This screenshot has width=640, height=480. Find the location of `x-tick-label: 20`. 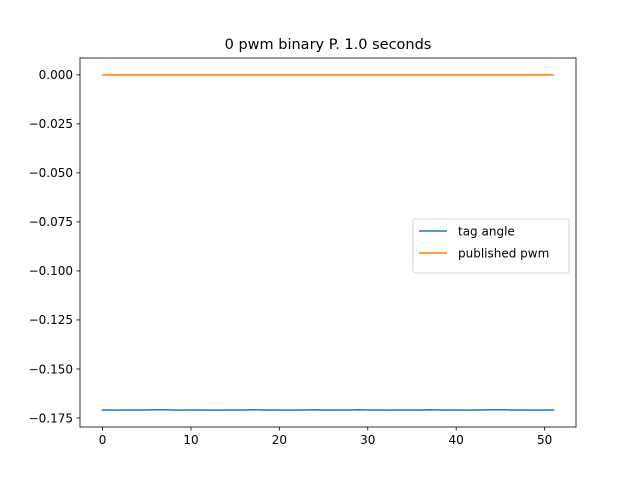

x-tick-label: 20 is located at coordinates (279, 440).